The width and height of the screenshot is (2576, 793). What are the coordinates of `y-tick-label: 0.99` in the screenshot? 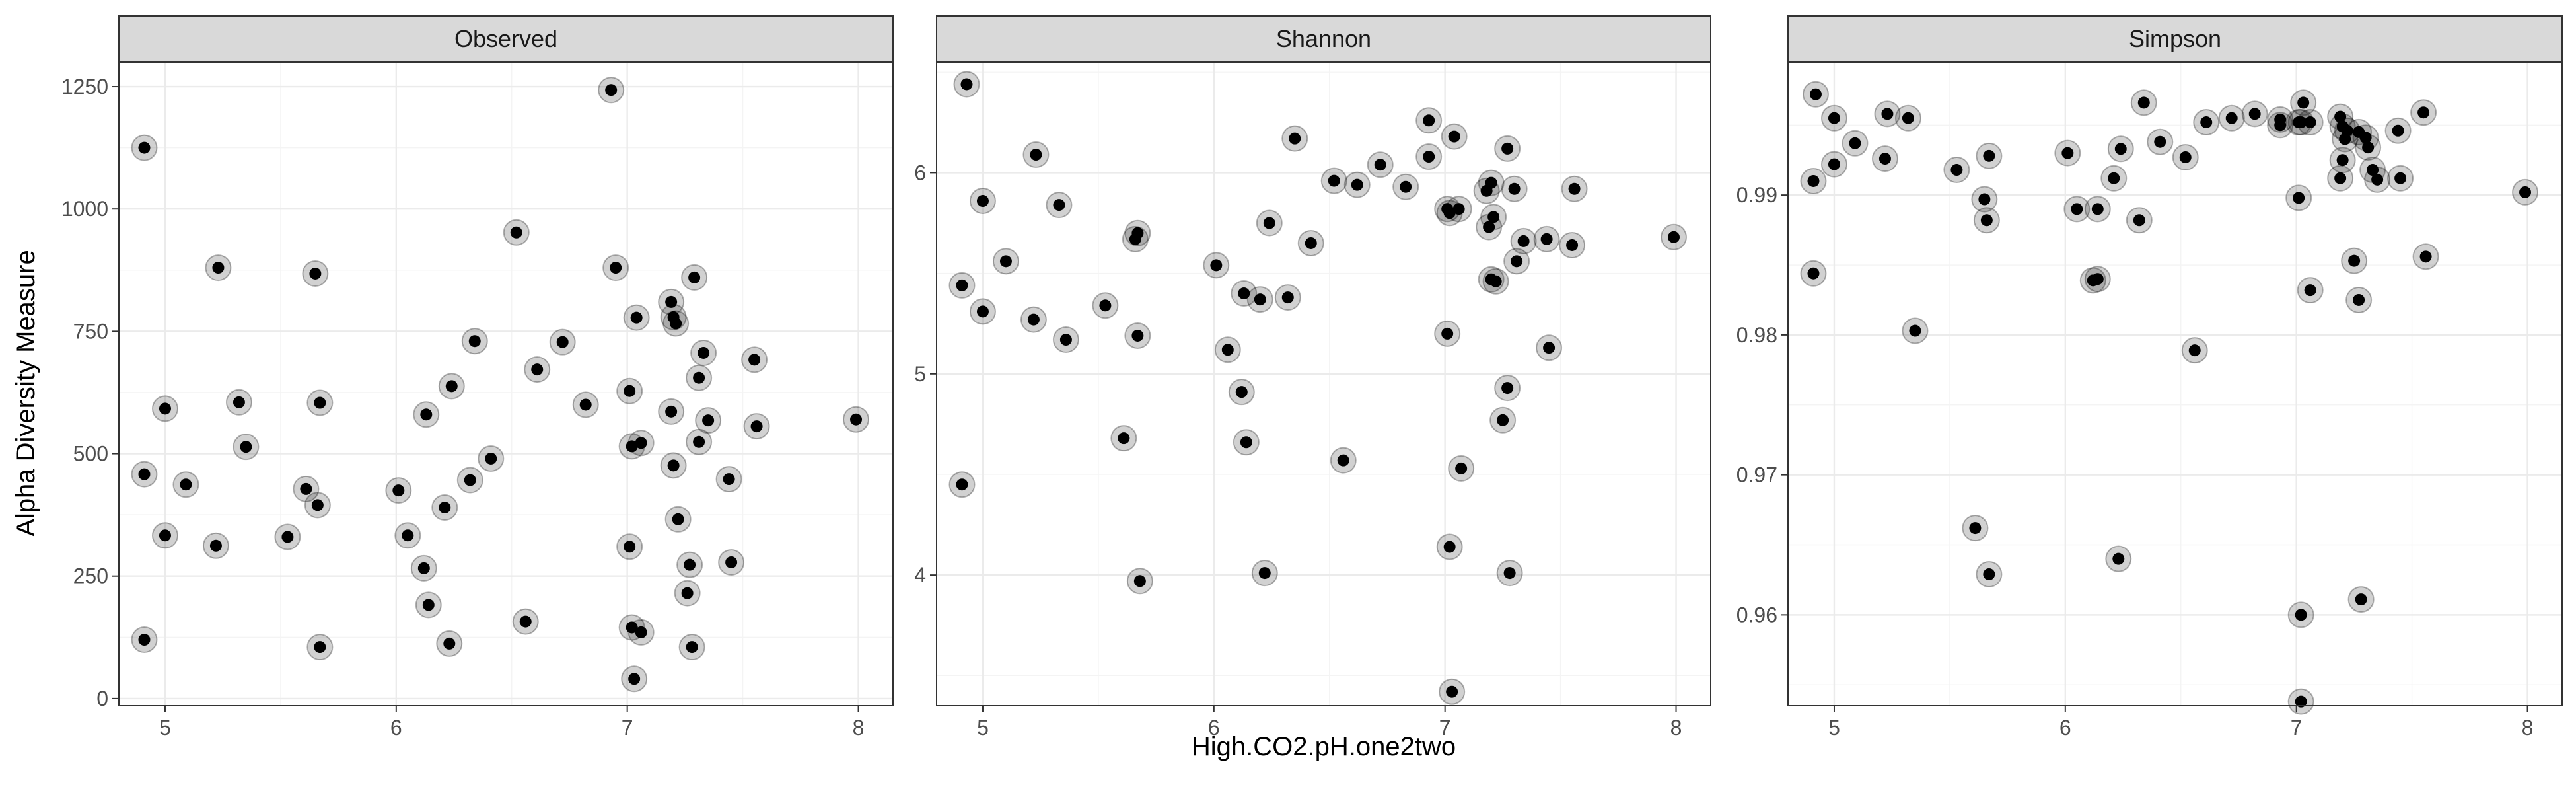 It's located at (1756, 195).